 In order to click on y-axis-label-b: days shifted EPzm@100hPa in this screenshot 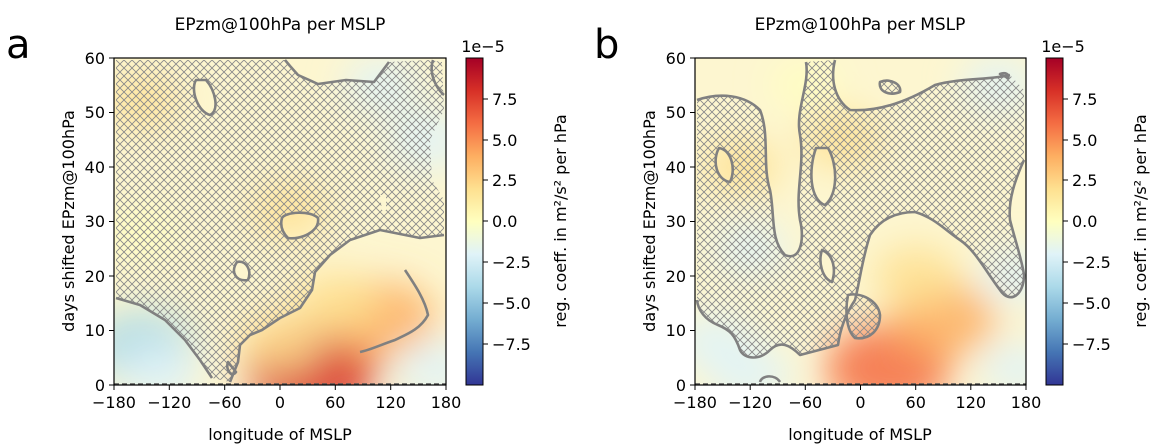, I will do `click(649, 221)`.